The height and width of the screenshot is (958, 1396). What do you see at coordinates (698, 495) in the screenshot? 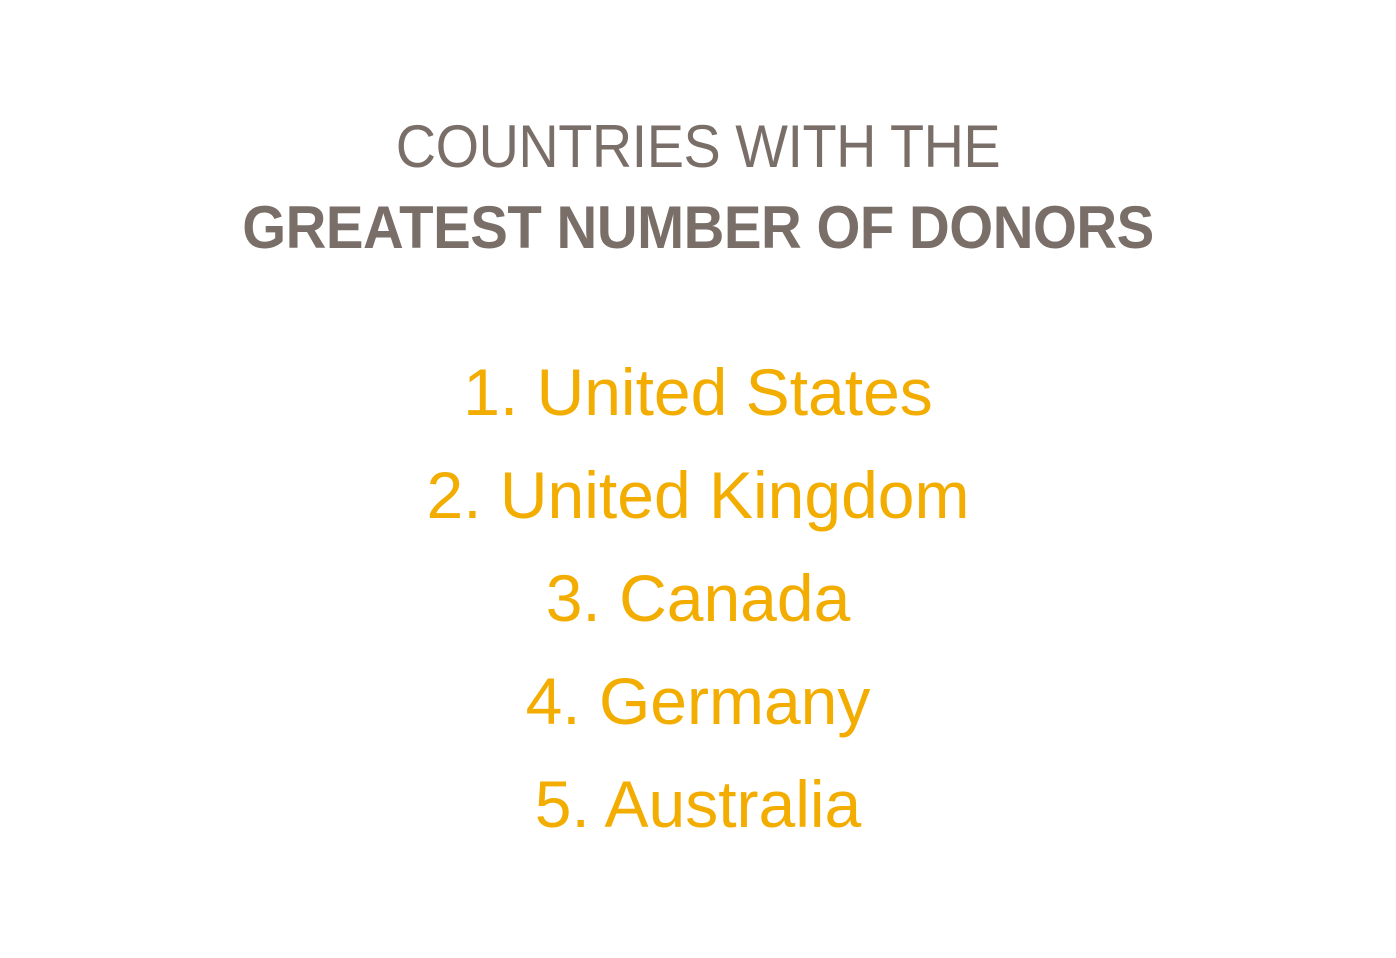
I see `ranking-item-united-kingdom: 2. United Kingdom` at bounding box center [698, 495].